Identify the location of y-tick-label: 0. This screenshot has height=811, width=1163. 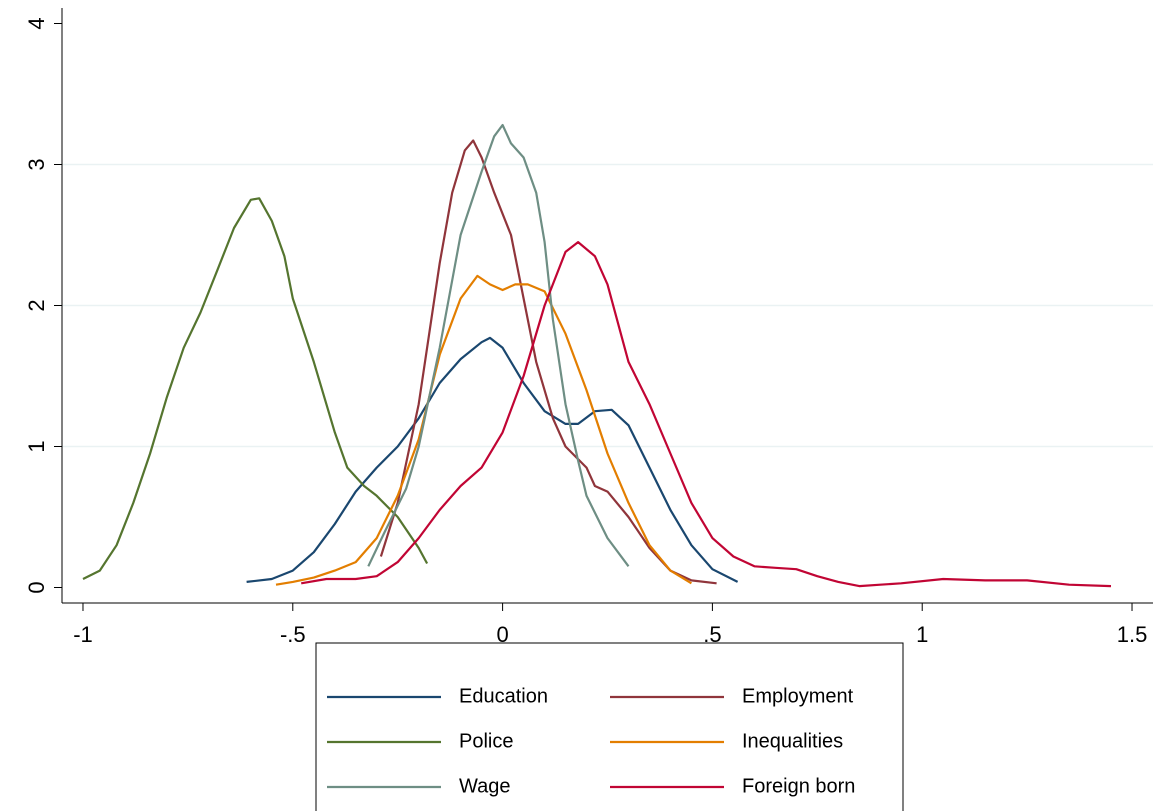
(36, 587).